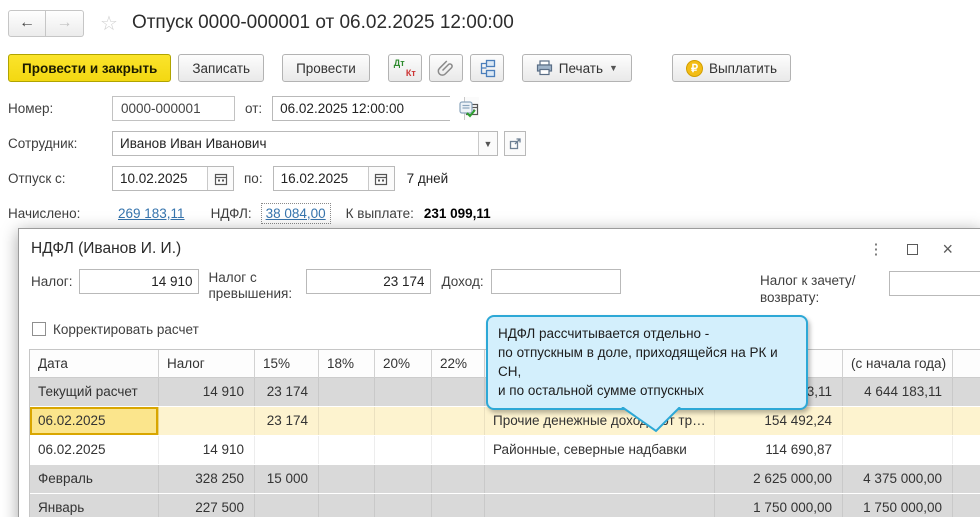  I want to click on col-18: 18%, so click(347, 364).